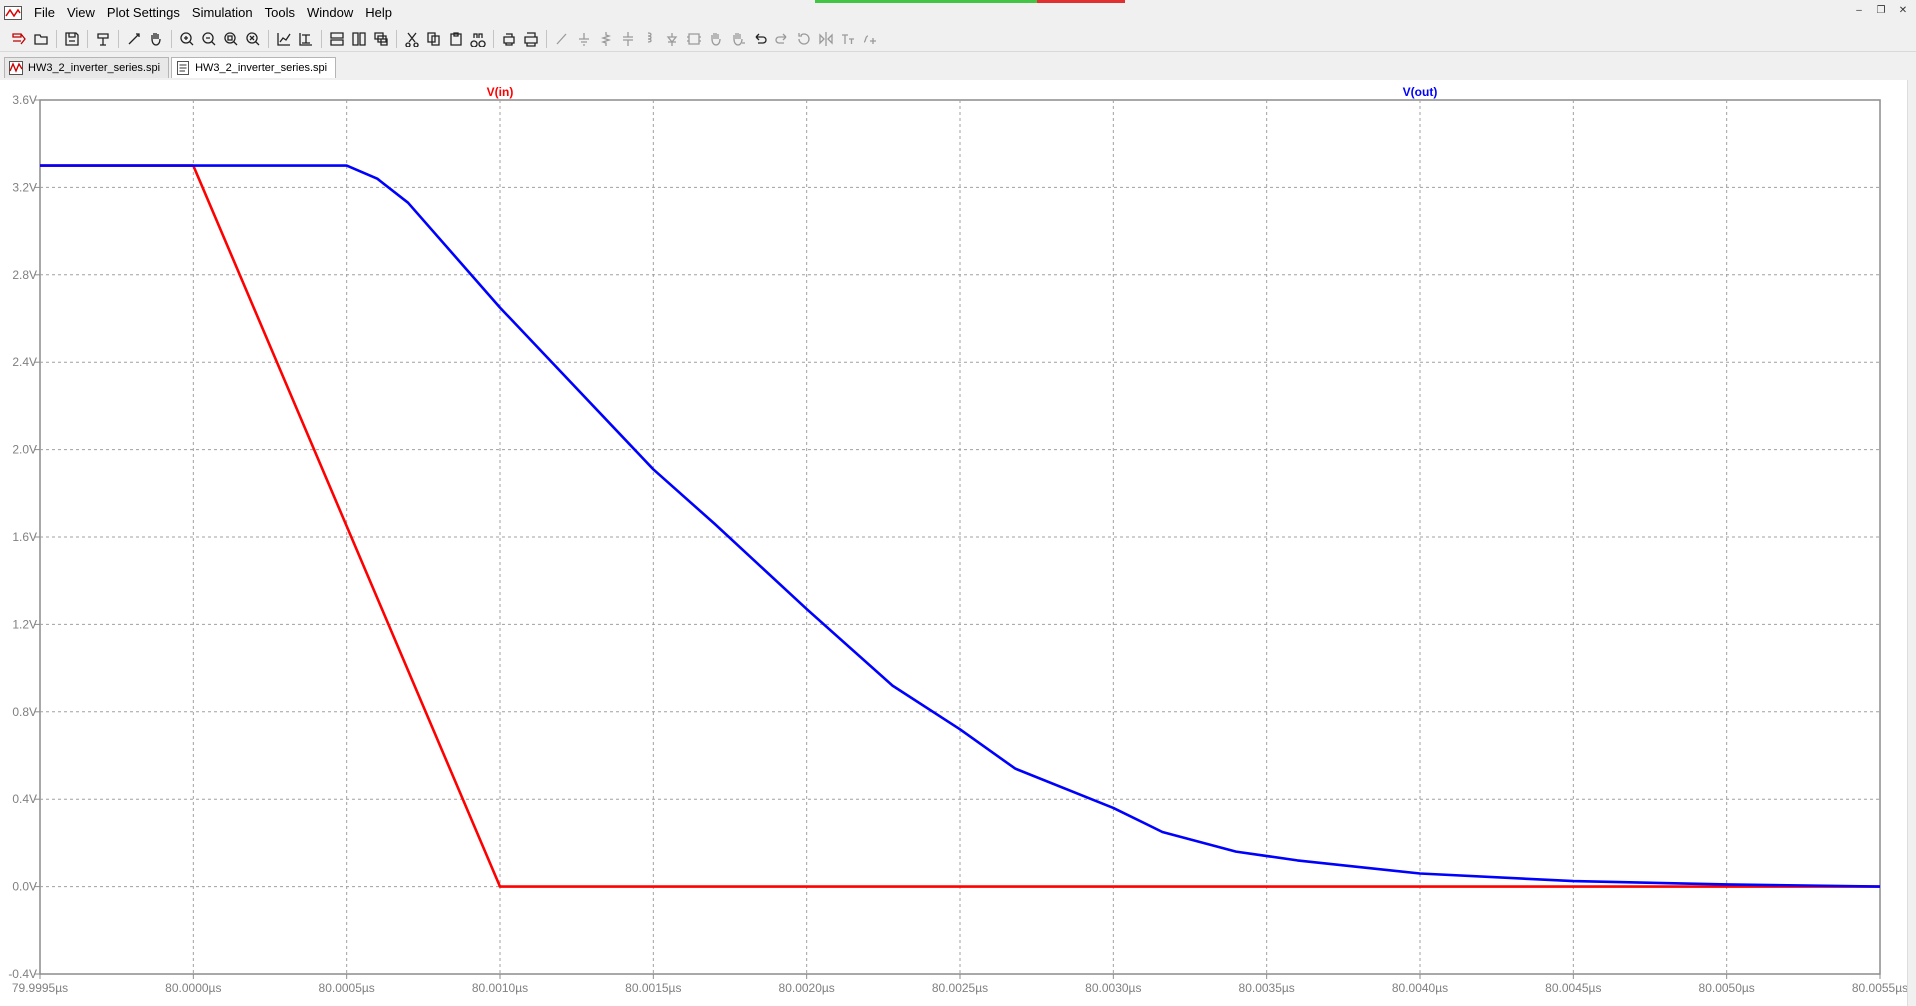 This screenshot has height=1006, width=1916. I want to click on save-button, so click(72, 39).